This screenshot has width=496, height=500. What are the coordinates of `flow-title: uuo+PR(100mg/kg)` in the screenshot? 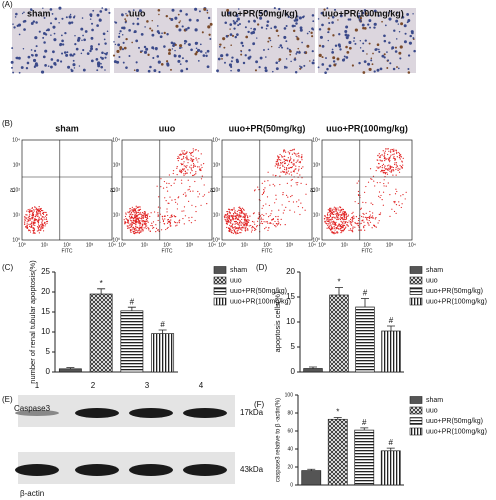 It's located at (367, 128).